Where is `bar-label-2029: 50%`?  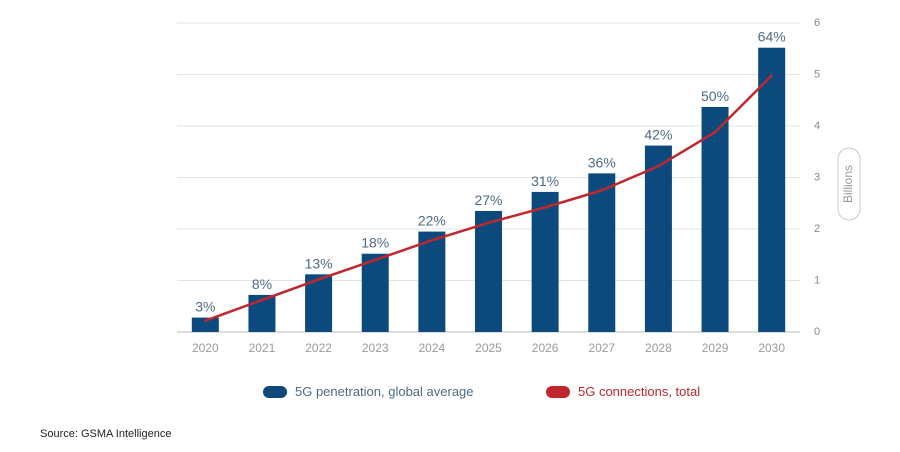 bar-label-2029: 50% is located at coordinates (715, 96).